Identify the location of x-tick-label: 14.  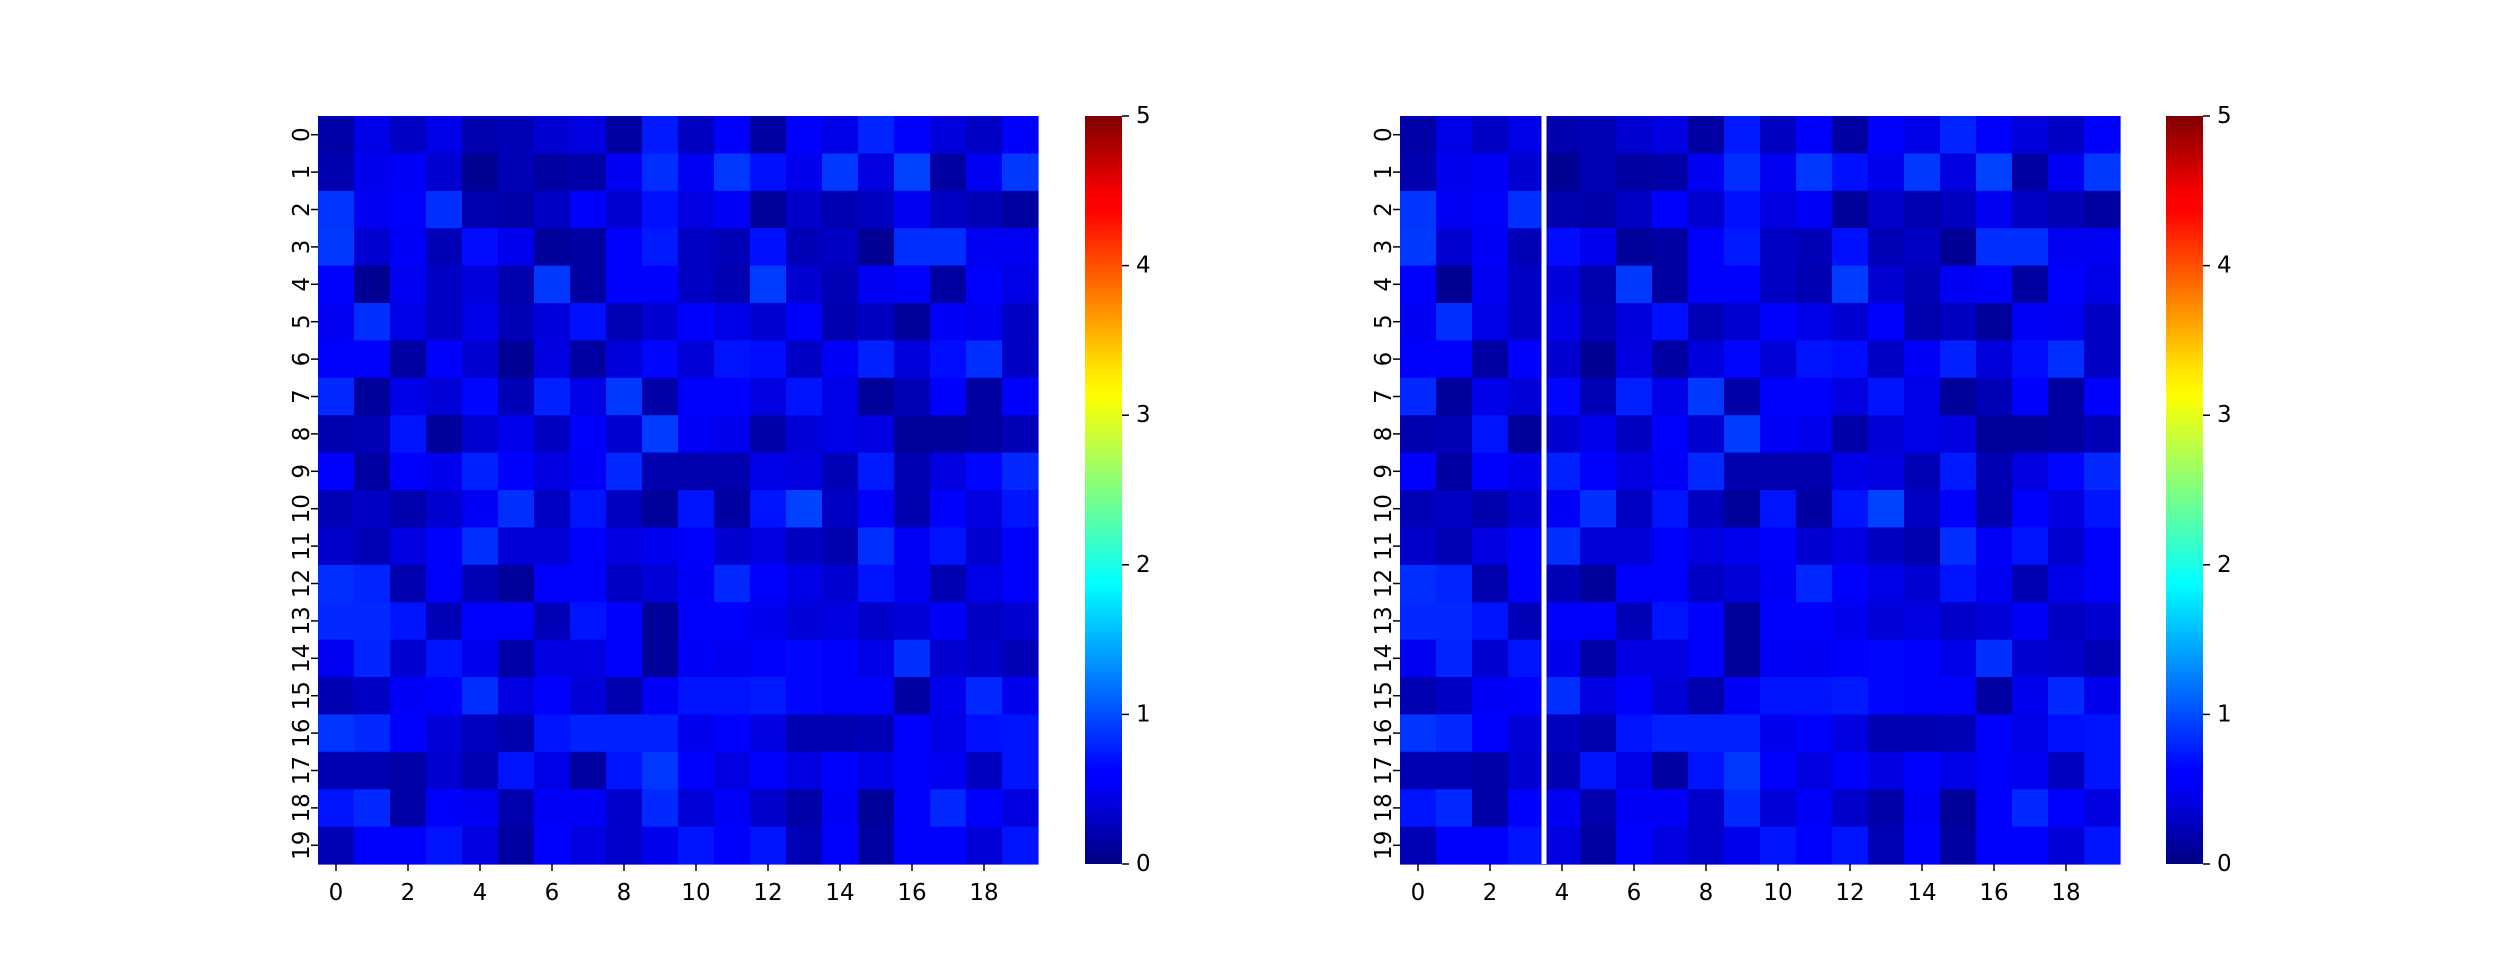
(839, 893).